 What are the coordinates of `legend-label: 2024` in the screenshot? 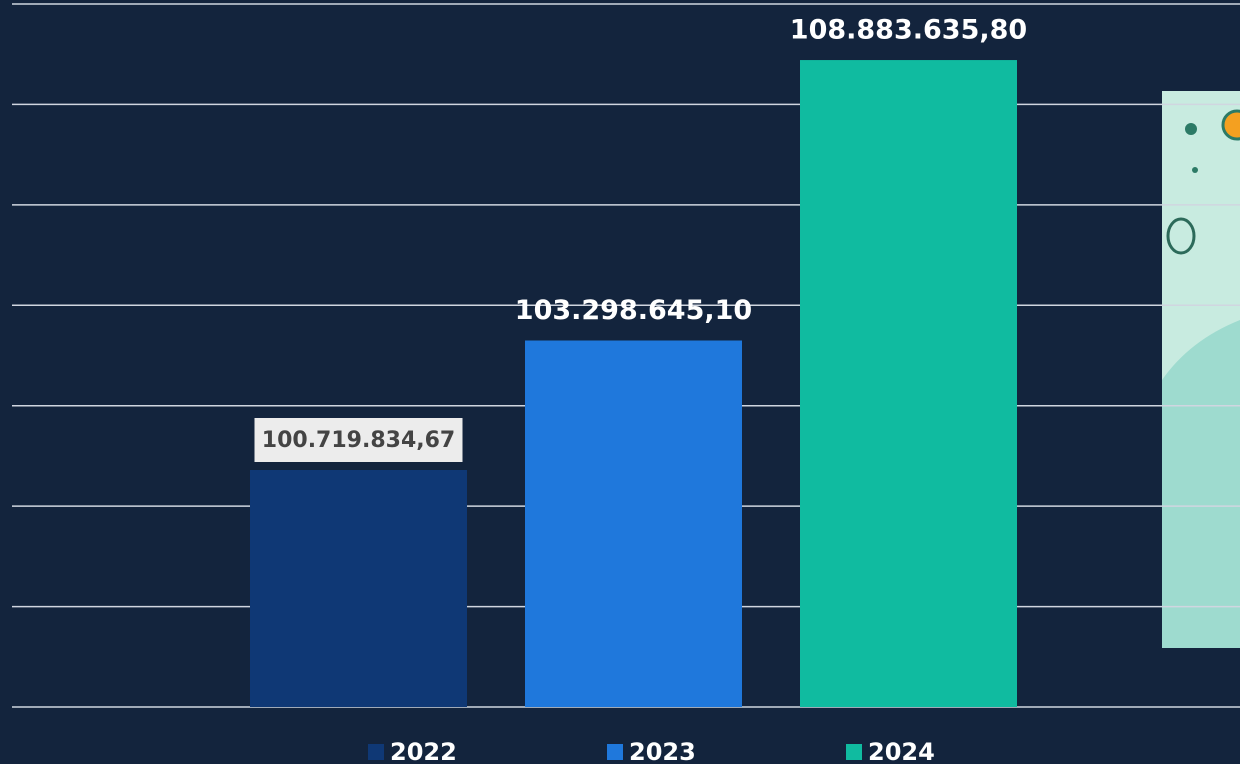 It's located at (901, 751).